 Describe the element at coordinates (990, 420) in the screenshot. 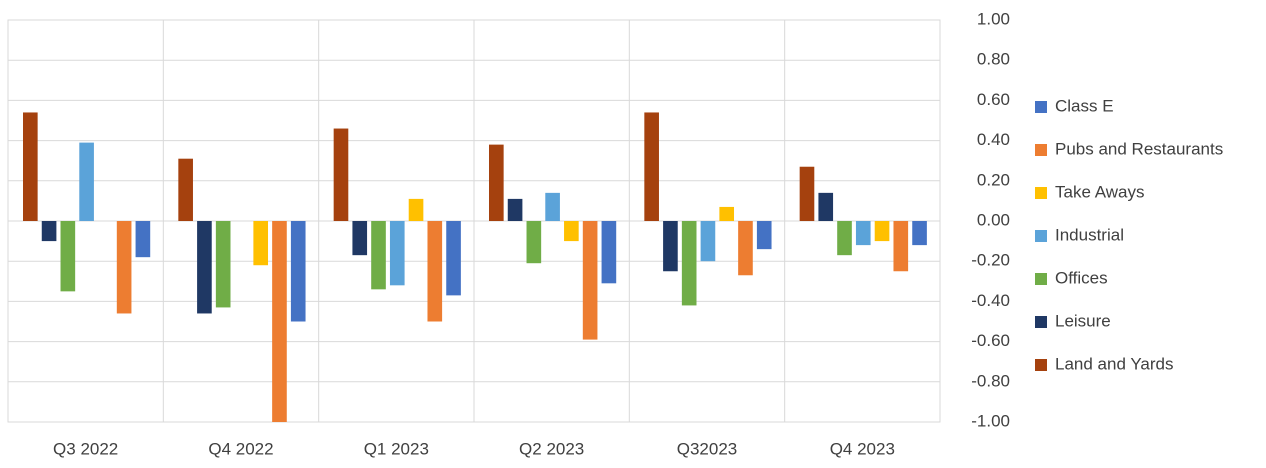

I see `y-tick-label: -1.00` at that location.